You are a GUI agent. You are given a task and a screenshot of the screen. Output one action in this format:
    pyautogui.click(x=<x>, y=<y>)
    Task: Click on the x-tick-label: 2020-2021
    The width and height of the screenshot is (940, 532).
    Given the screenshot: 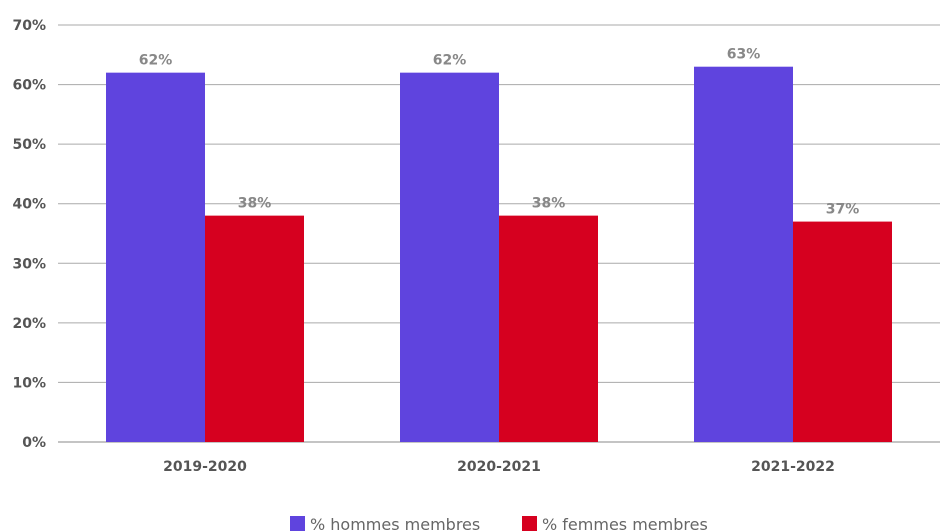 What is the action you would take?
    pyautogui.click(x=499, y=467)
    